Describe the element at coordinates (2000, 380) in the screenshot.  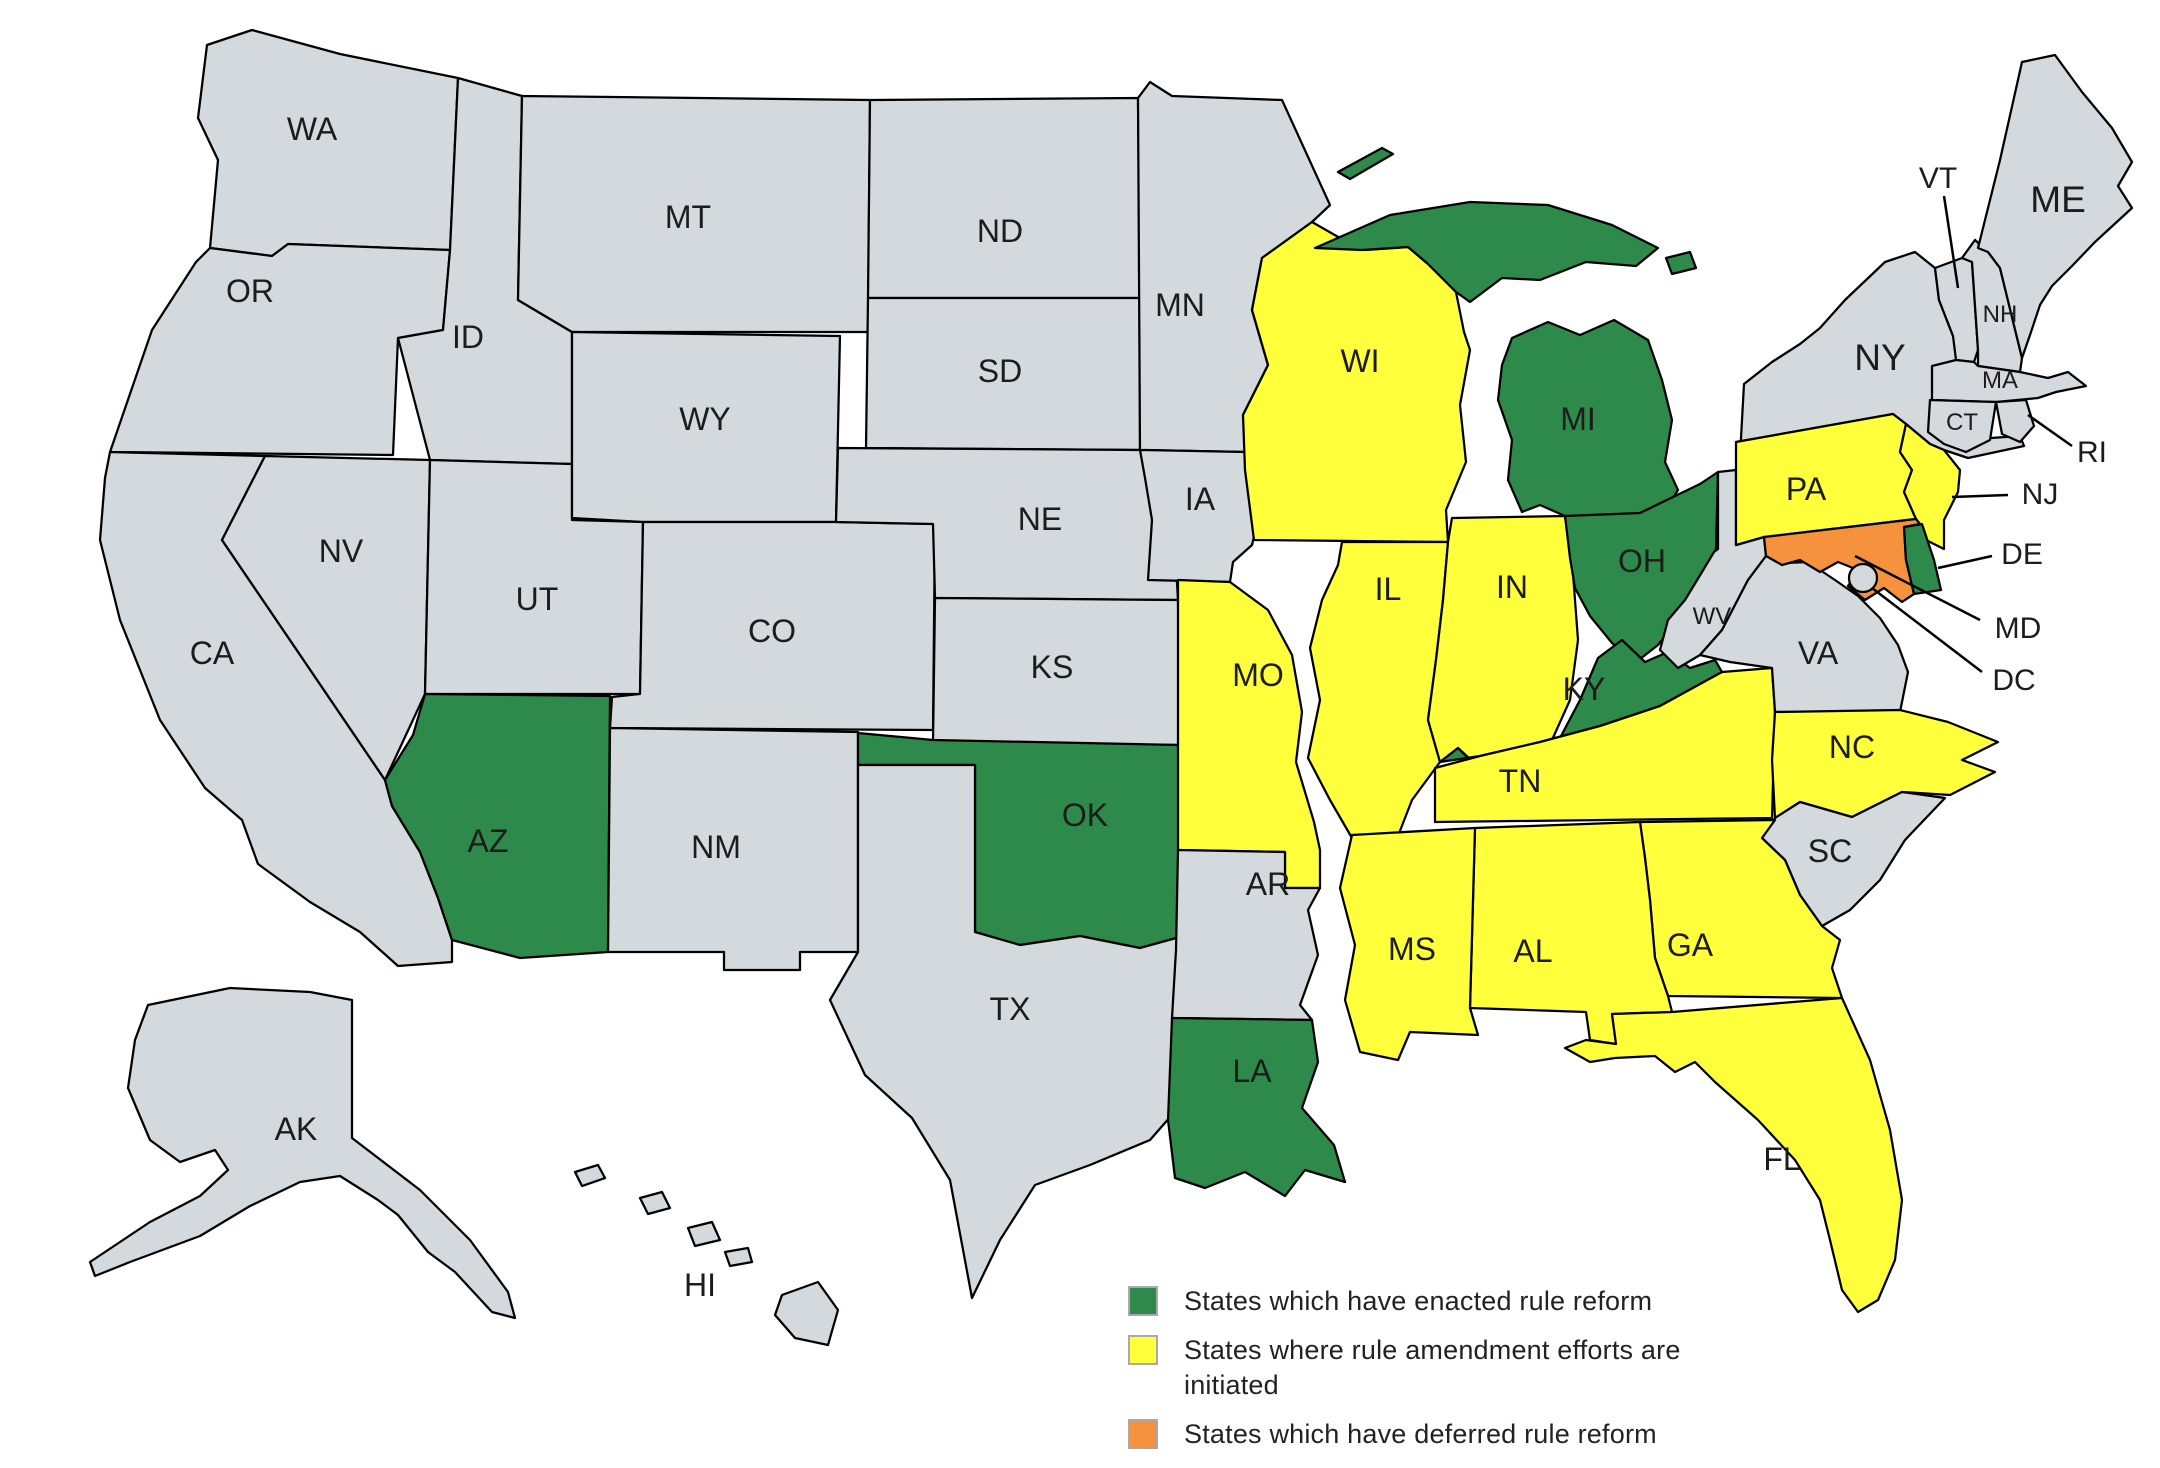
I see `state-label-ma: MA` at that location.